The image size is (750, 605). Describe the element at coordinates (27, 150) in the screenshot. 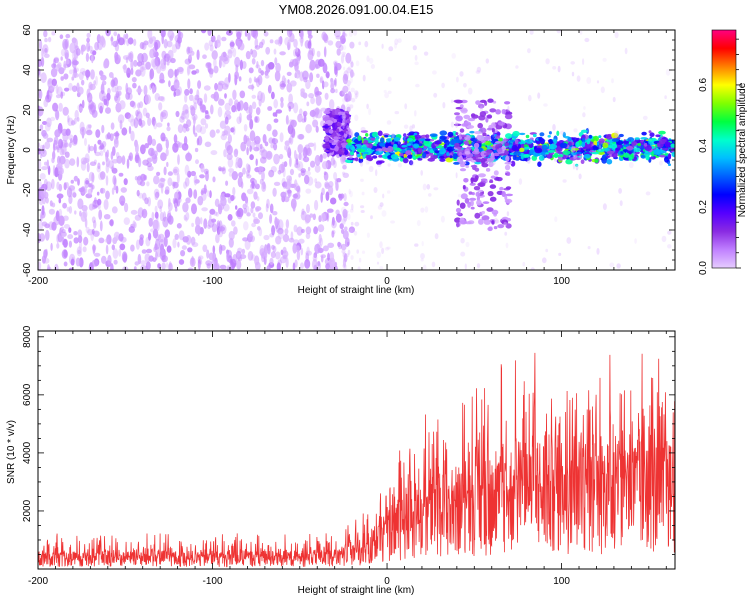

I see `tick-label: 0` at that location.